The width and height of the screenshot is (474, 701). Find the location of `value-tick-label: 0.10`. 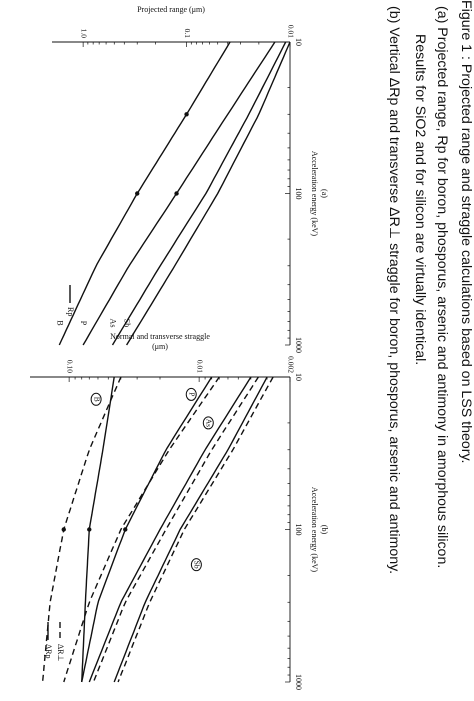

value-tick-label: 0.10 is located at coordinates (69, 366).